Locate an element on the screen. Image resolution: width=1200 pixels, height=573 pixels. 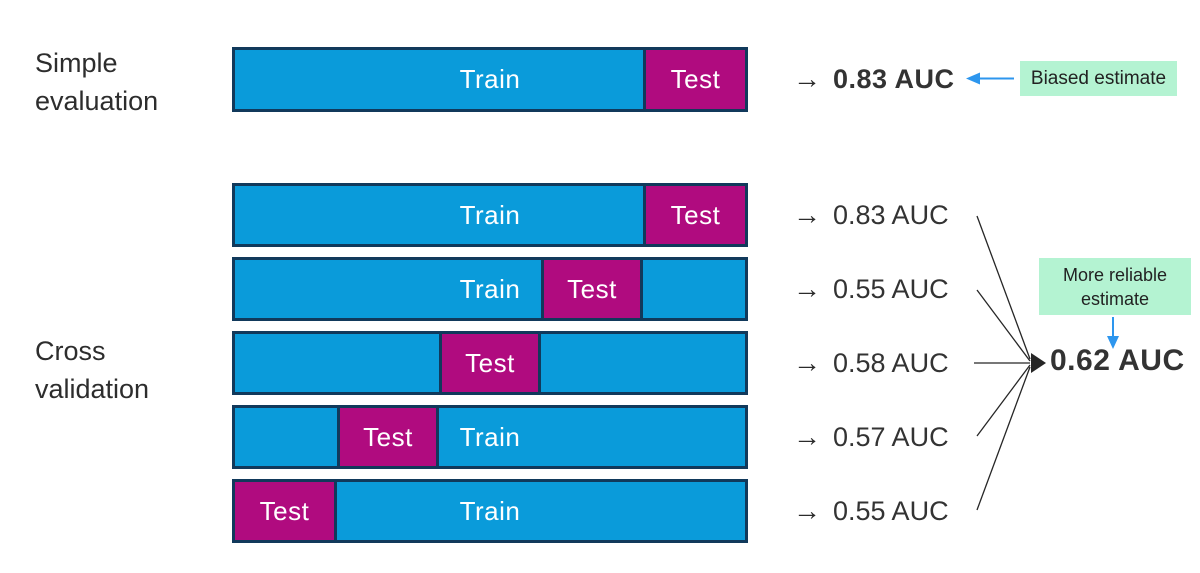
auc-result-fold-1: → 0.83 AUC is located at coordinates (871, 215).